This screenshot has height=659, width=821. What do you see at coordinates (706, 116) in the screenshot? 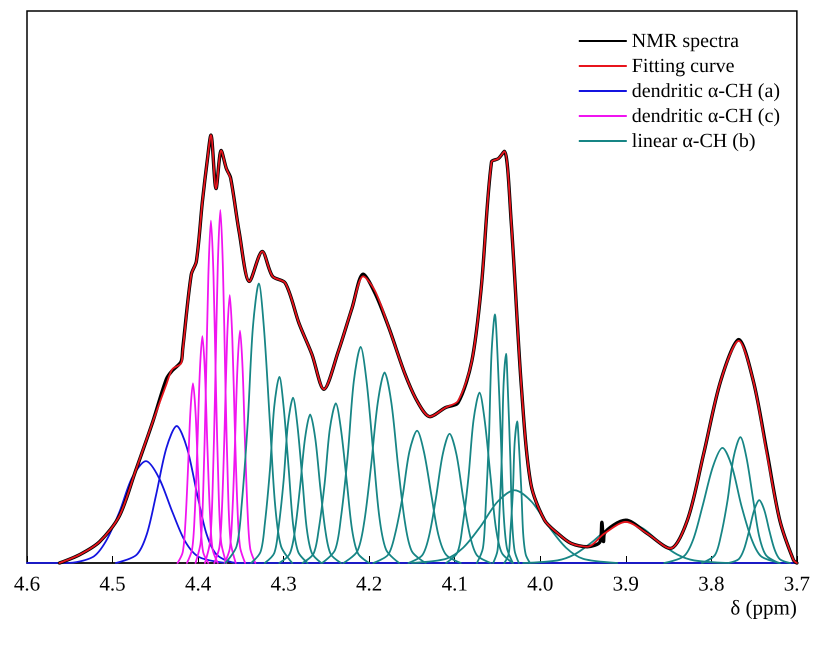
I see `legend-label: dendritic α-CH (c)` at bounding box center [706, 116].